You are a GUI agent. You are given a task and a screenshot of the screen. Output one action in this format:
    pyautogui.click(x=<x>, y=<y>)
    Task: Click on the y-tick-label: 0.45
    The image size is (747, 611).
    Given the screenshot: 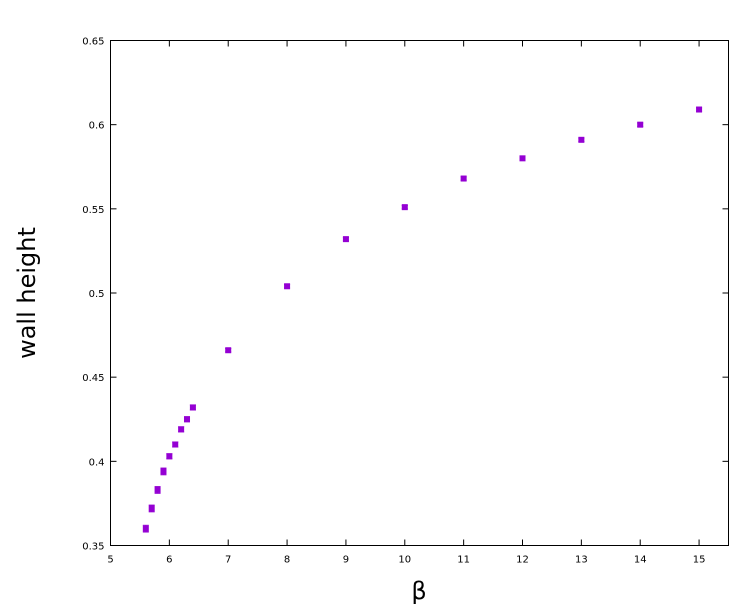 What is the action you would take?
    pyautogui.click(x=93, y=378)
    